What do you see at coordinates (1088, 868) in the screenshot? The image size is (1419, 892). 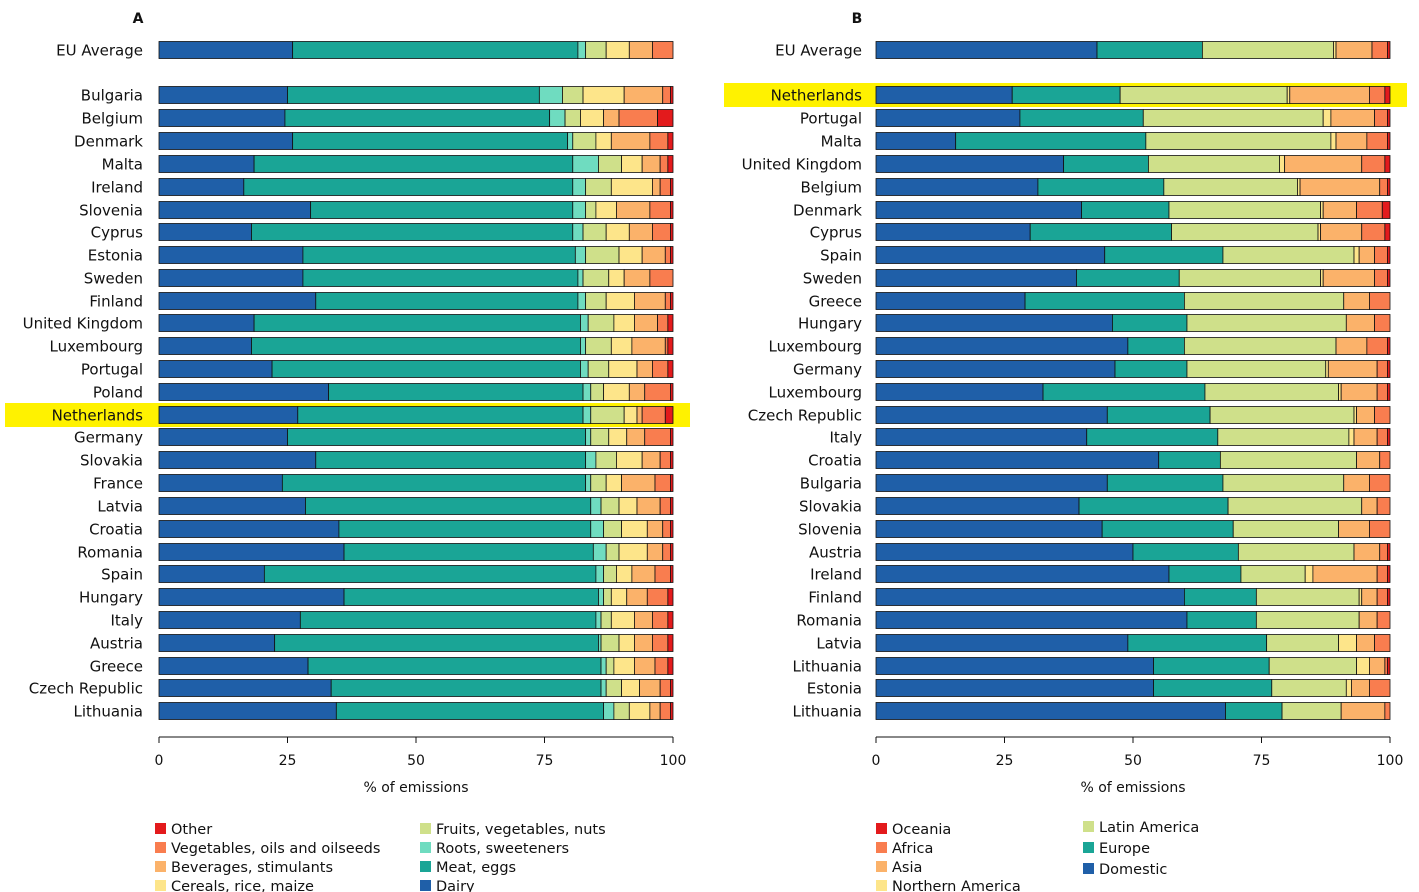 I see `legend-swatch` at bounding box center [1088, 868].